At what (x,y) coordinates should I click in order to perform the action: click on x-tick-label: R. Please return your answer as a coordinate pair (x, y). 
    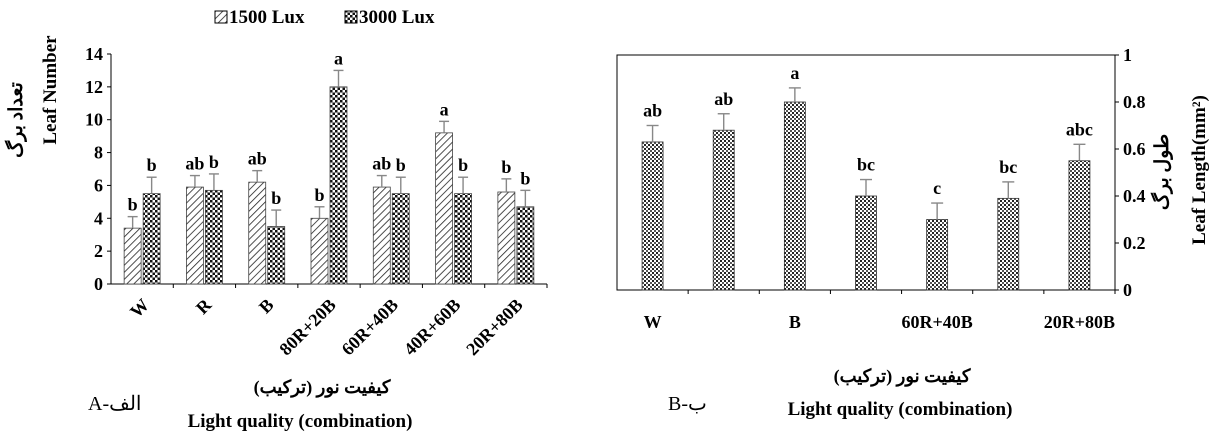
    Looking at the image, I should click on (204, 306).